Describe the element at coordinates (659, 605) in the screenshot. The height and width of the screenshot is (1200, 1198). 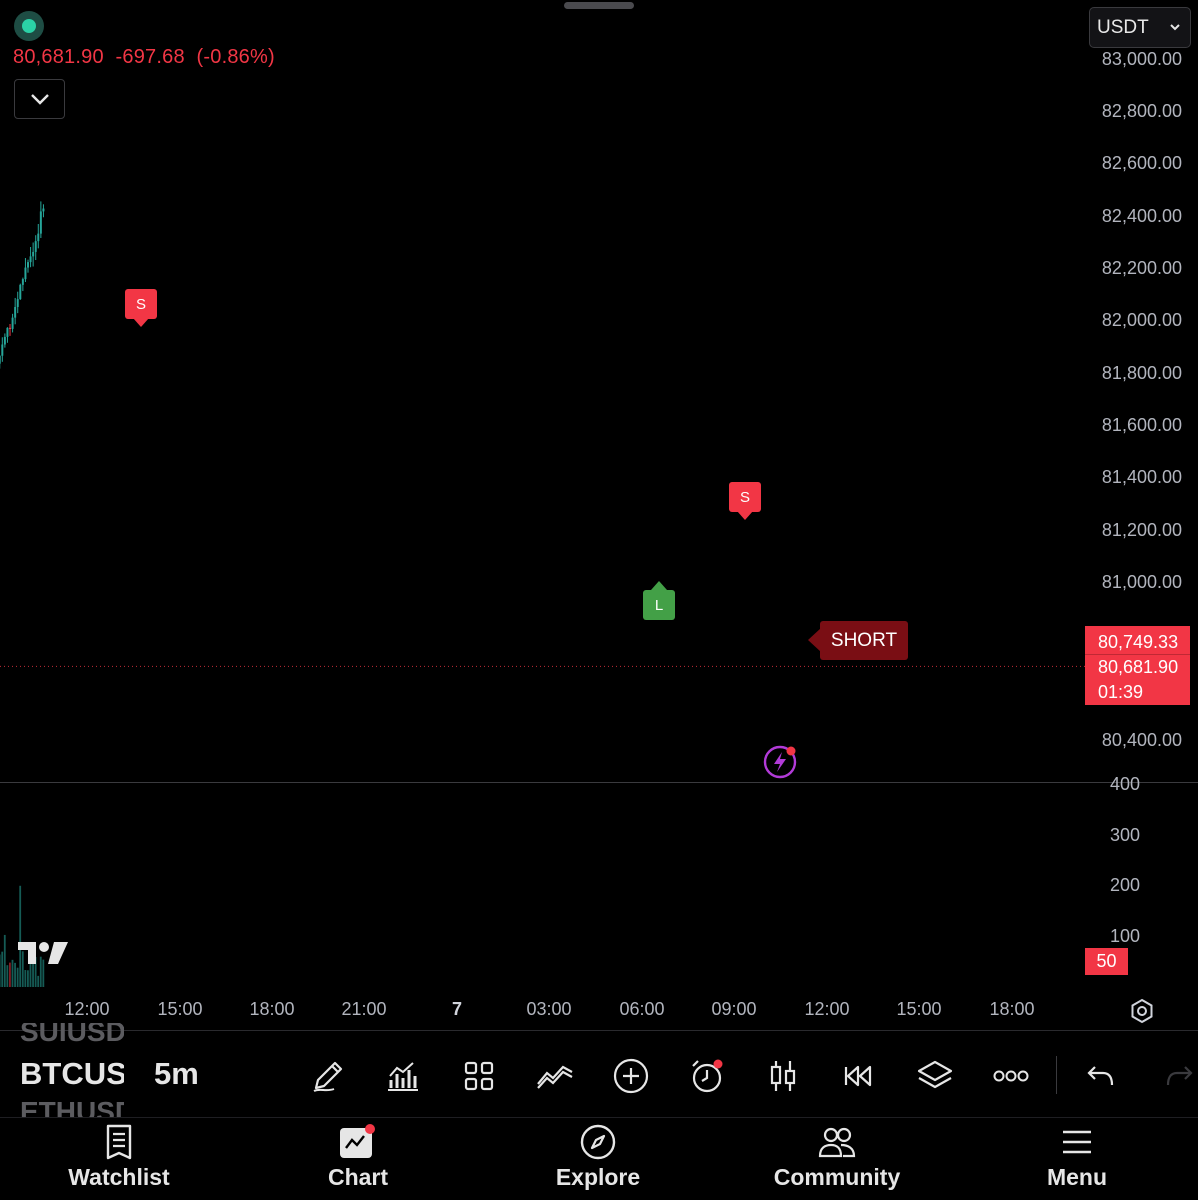
I see `long-signal-marker: L` at that location.